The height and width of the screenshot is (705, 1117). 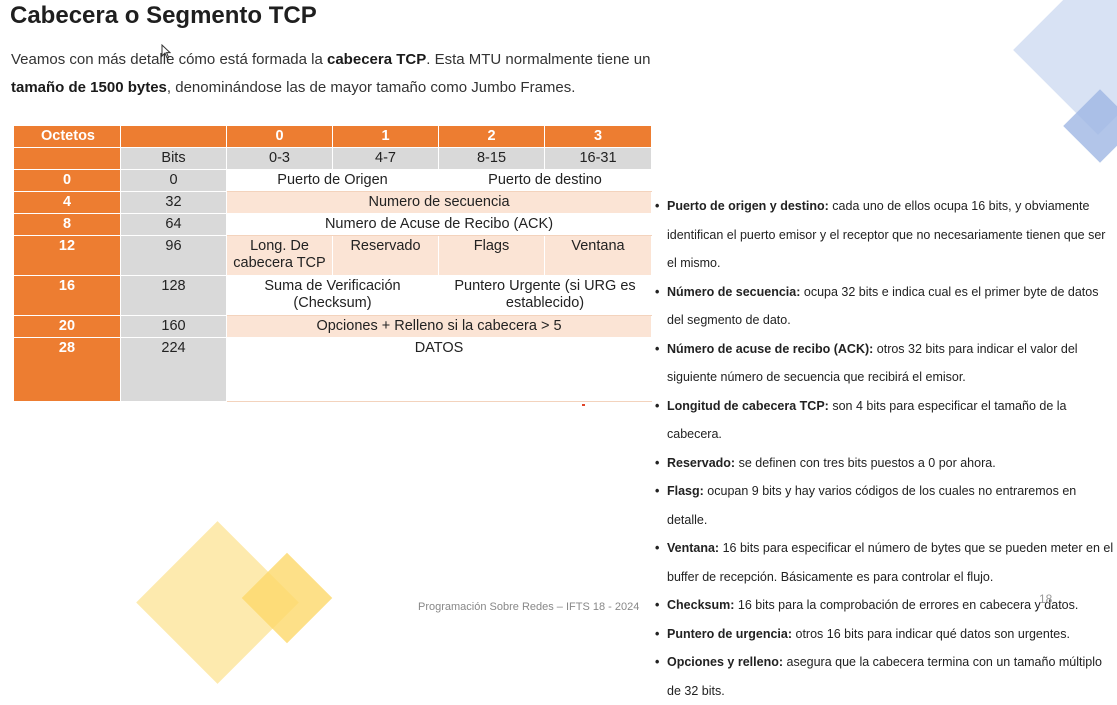 What do you see at coordinates (491, 255) in the screenshot?
I see `field-flags: Flags` at bounding box center [491, 255].